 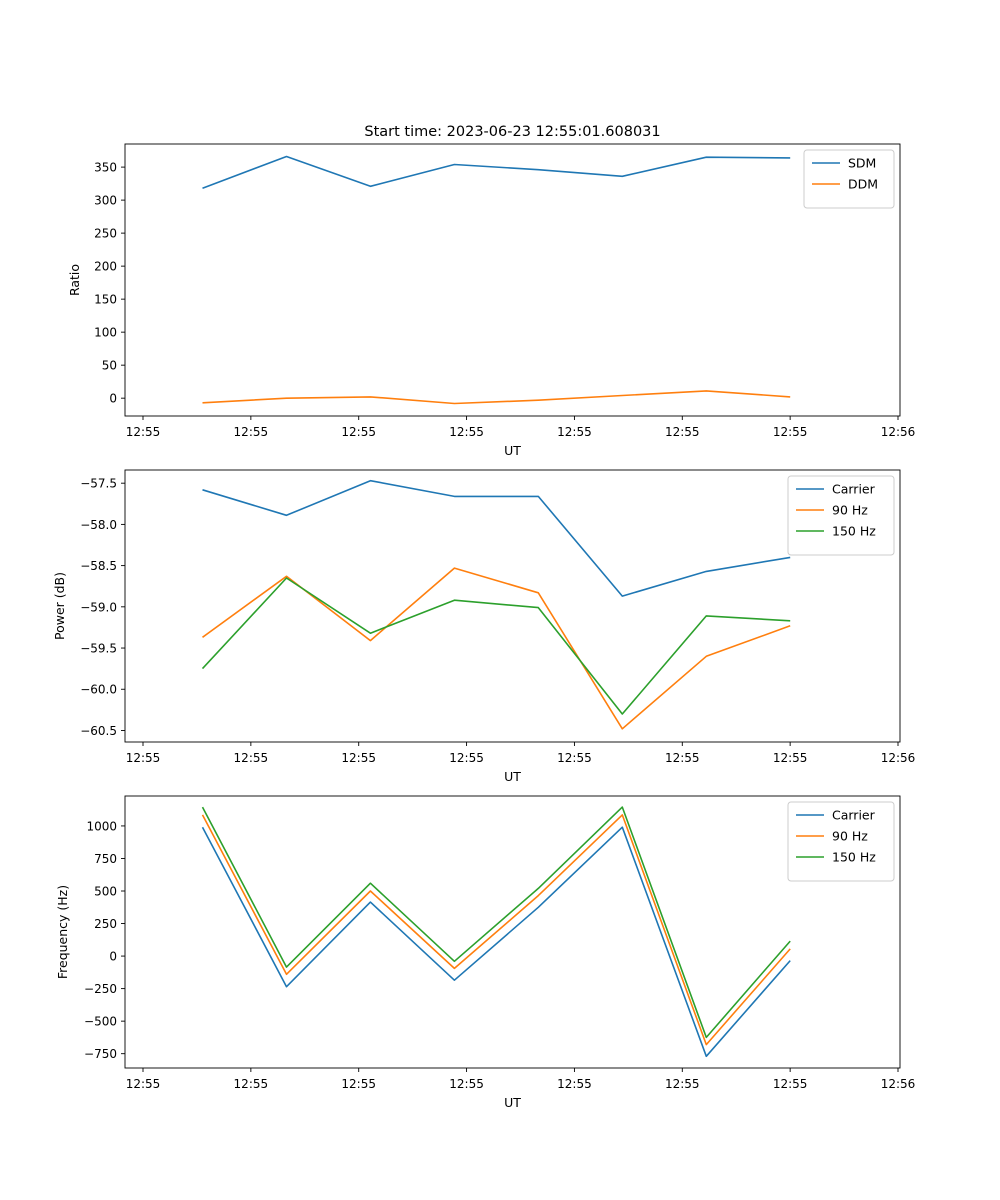 What do you see at coordinates (109, 366) in the screenshot?
I see `y-tick-label: 50` at bounding box center [109, 366].